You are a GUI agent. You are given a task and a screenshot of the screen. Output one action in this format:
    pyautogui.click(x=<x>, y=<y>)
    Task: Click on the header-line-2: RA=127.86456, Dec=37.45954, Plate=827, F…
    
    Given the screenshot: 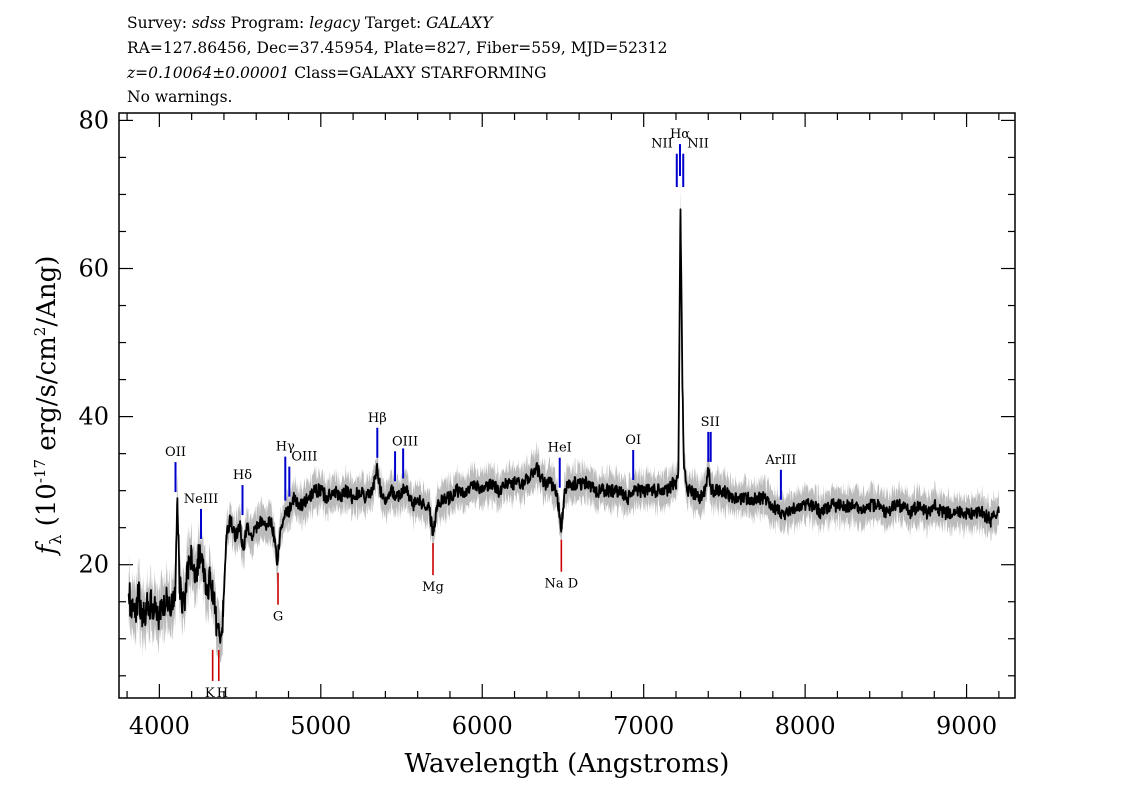 What is the action you would take?
    pyautogui.click(x=397, y=48)
    